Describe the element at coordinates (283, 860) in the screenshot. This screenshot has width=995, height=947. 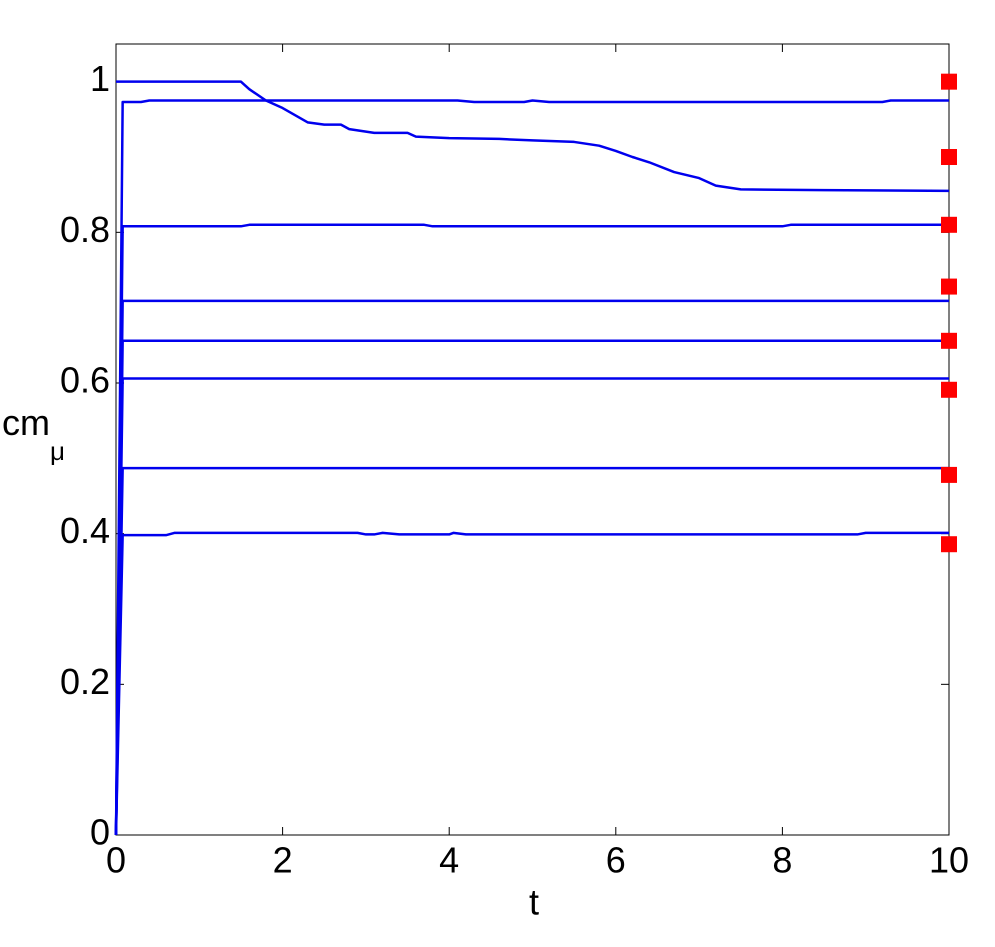
I see `x-tick-label: 2` at that location.